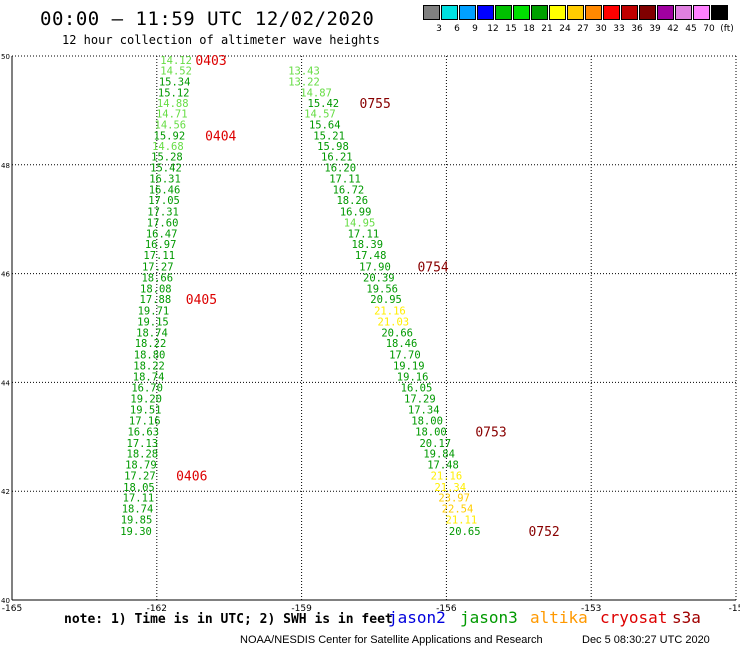 The image size is (740, 650). What do you see at coordinates (439, 455) in the screenshot?
I see `wave-height-value: 19.84` at bounding box center [439, 455].